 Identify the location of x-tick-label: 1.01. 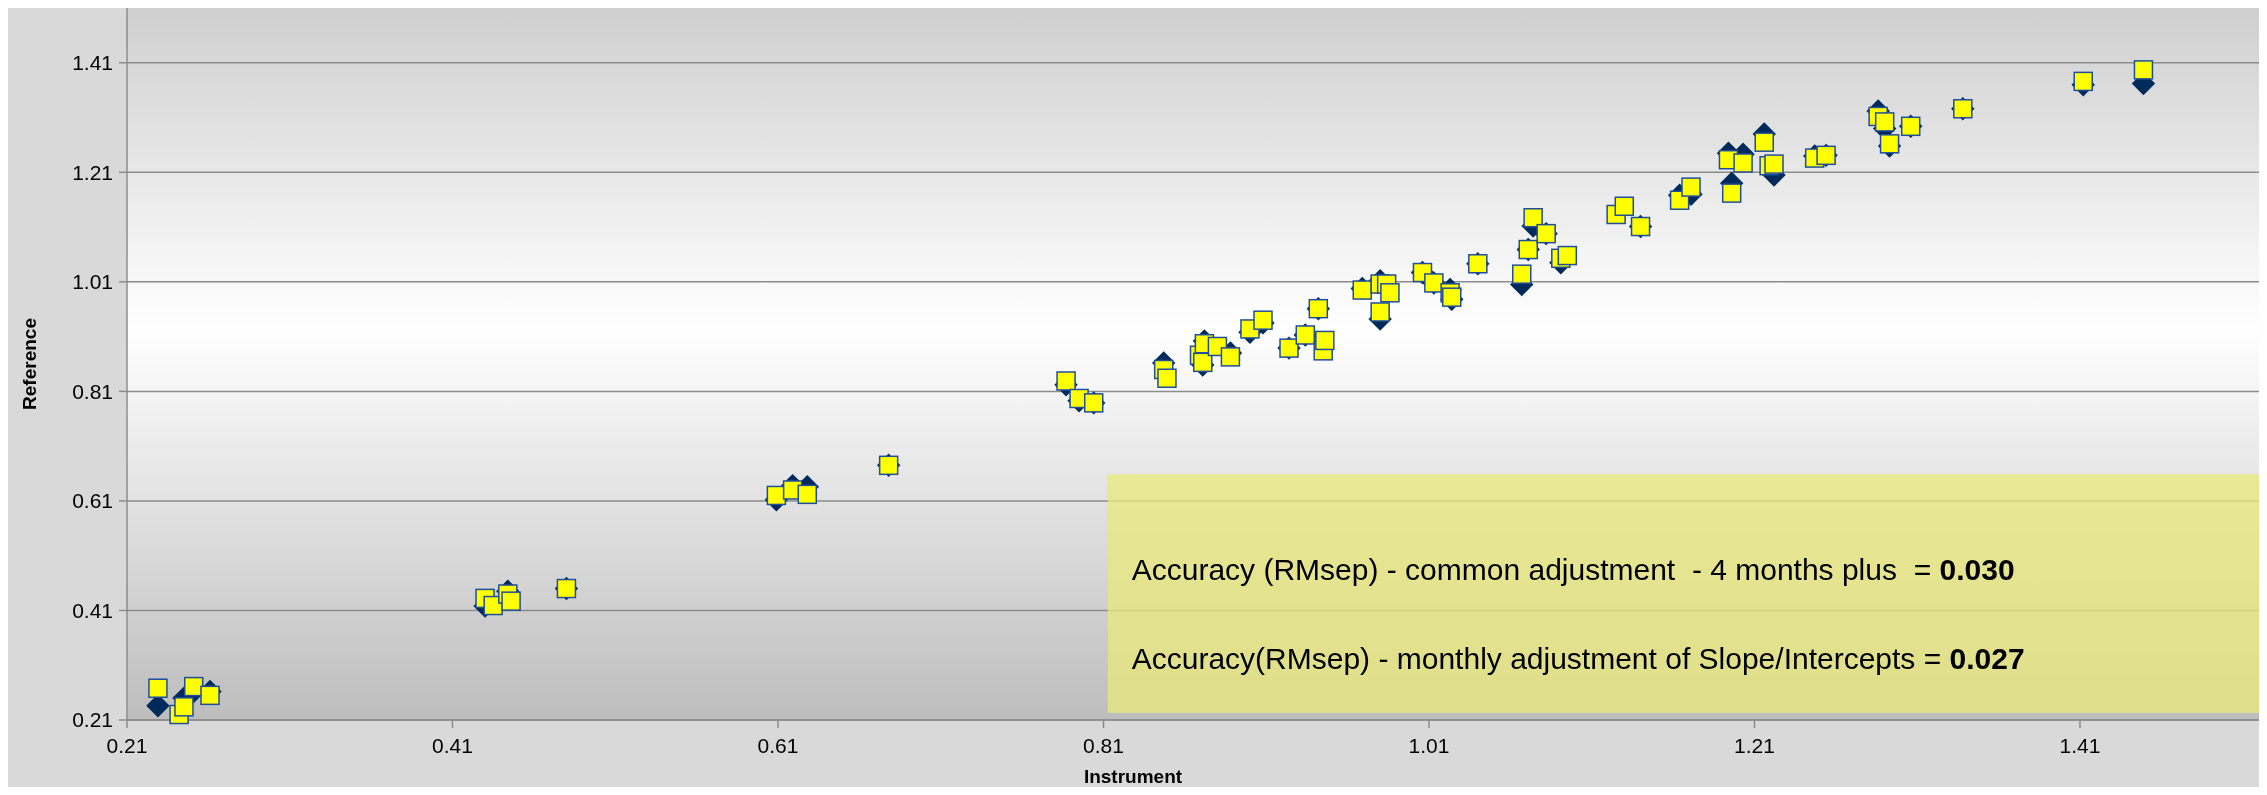
(1429, 745).